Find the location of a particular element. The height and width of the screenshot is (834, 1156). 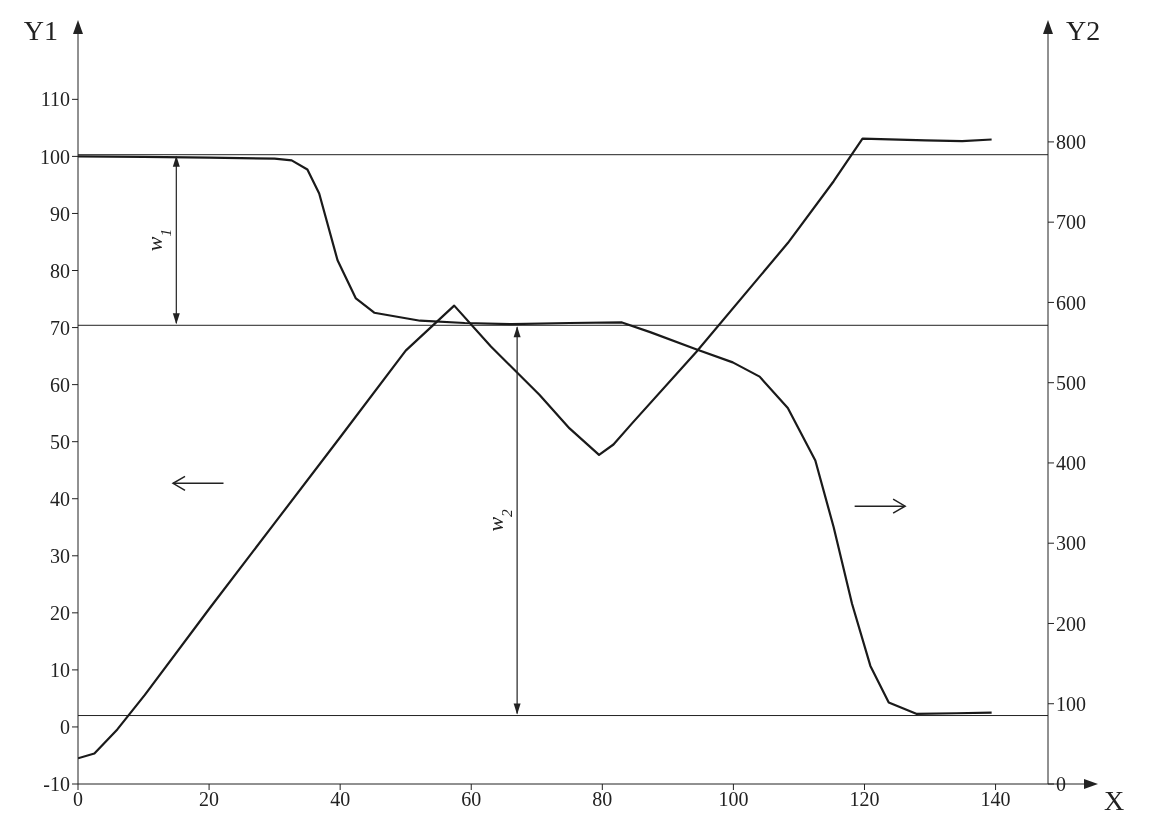

y2-axis-title: Y2 is located at coordinates (1083, 30).